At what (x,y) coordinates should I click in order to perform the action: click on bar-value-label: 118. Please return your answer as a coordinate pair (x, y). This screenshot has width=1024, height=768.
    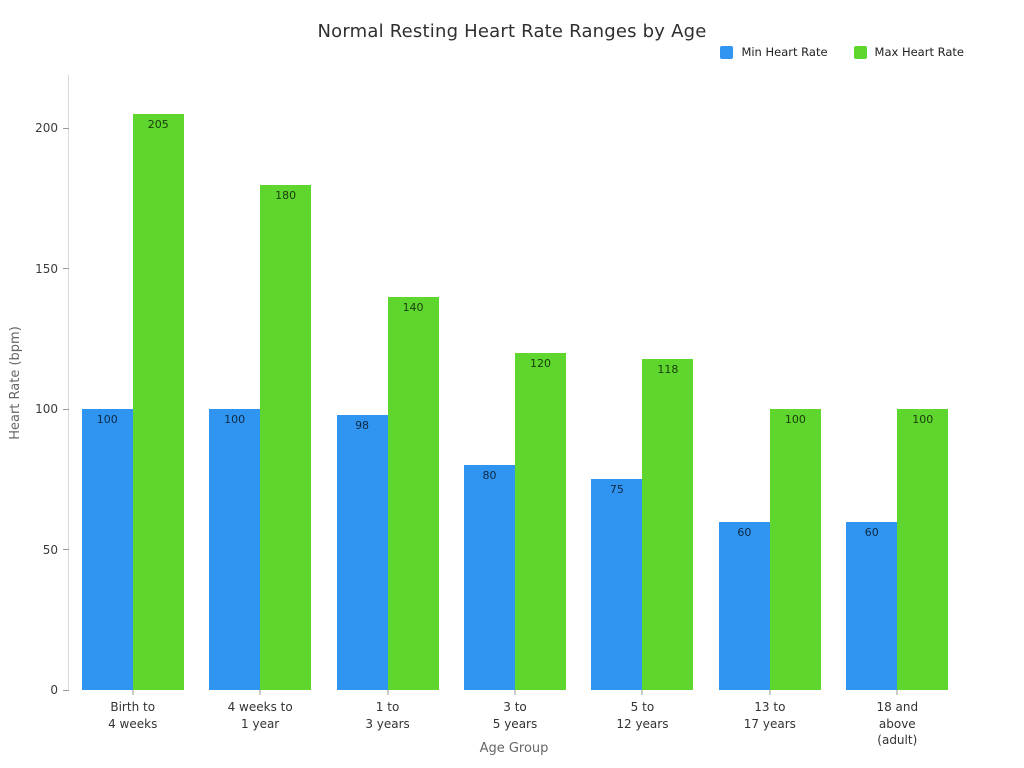
    Looking at the image, I should click on (668, 369).